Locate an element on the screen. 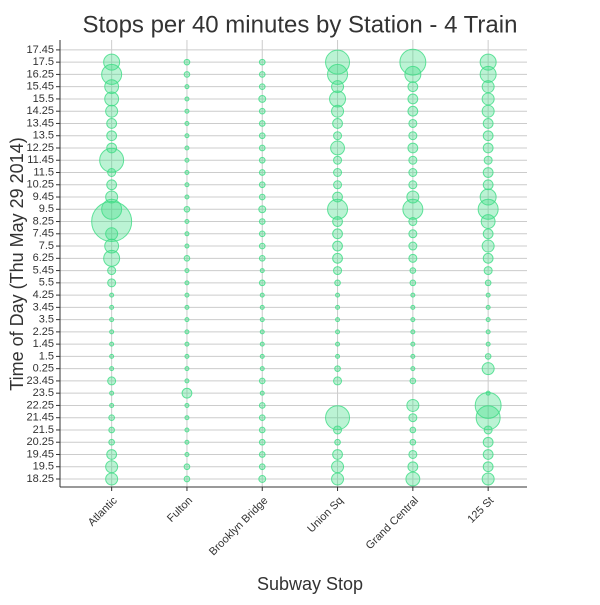  x-tick-label: Atlantic is located at coordinates (103, 511).